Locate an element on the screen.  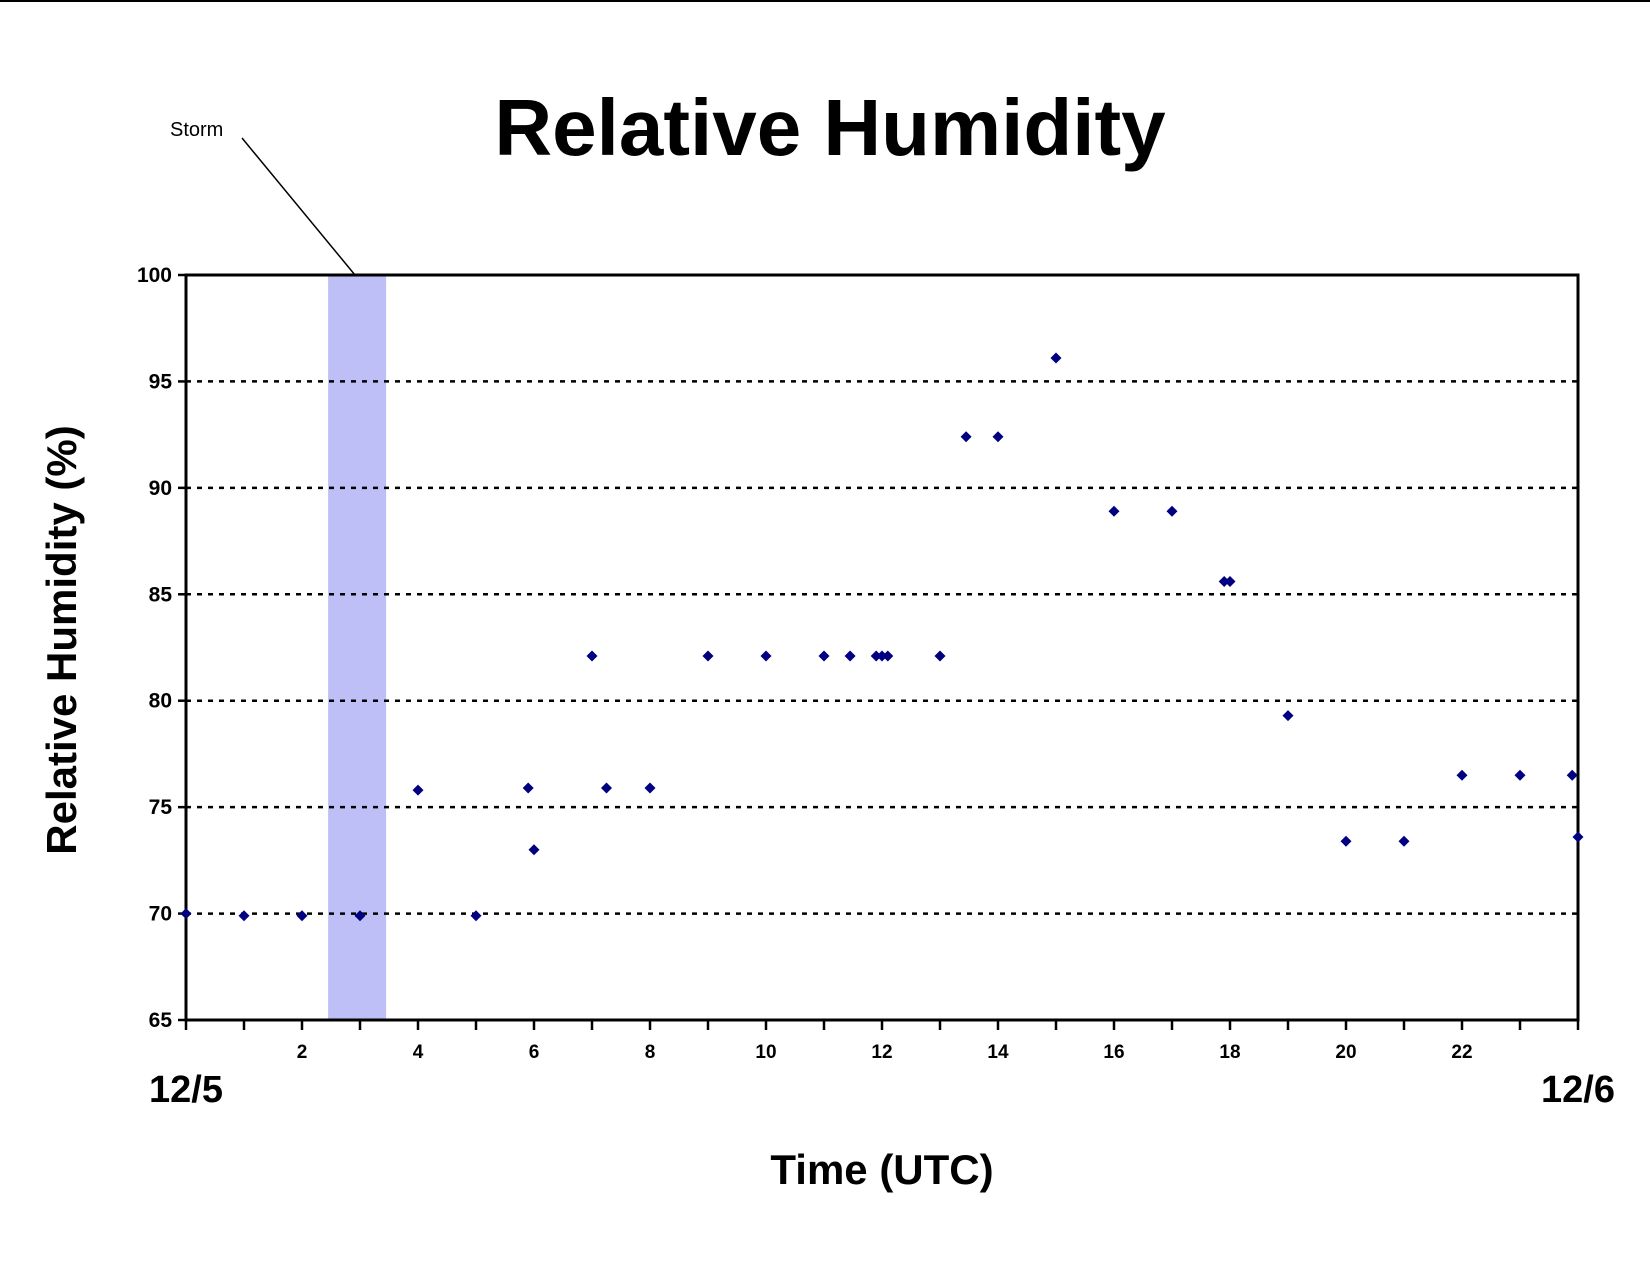
x-tick-label-3: 8 is located at coordinates (650, 1052).